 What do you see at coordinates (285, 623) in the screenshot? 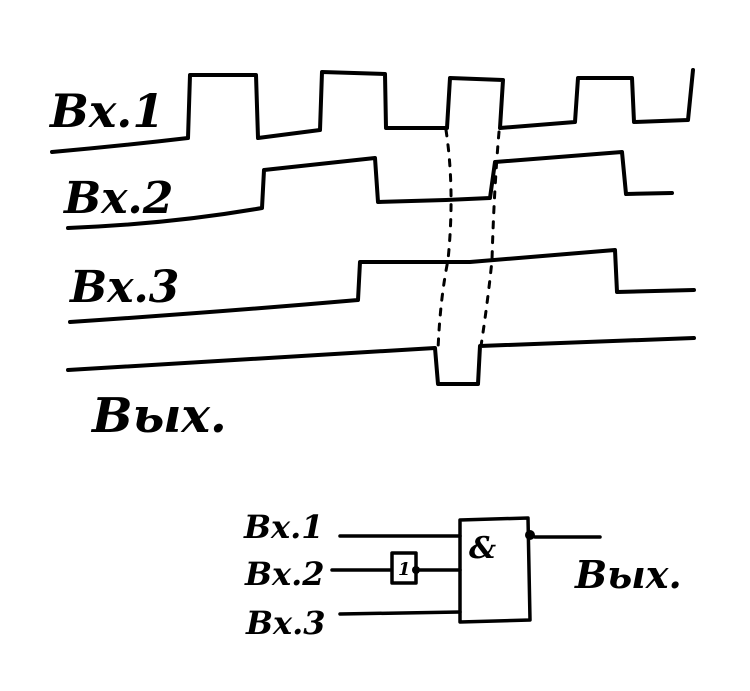
I see `schematic-label-input-3: Вх.3` at bounding box center [285, 623].